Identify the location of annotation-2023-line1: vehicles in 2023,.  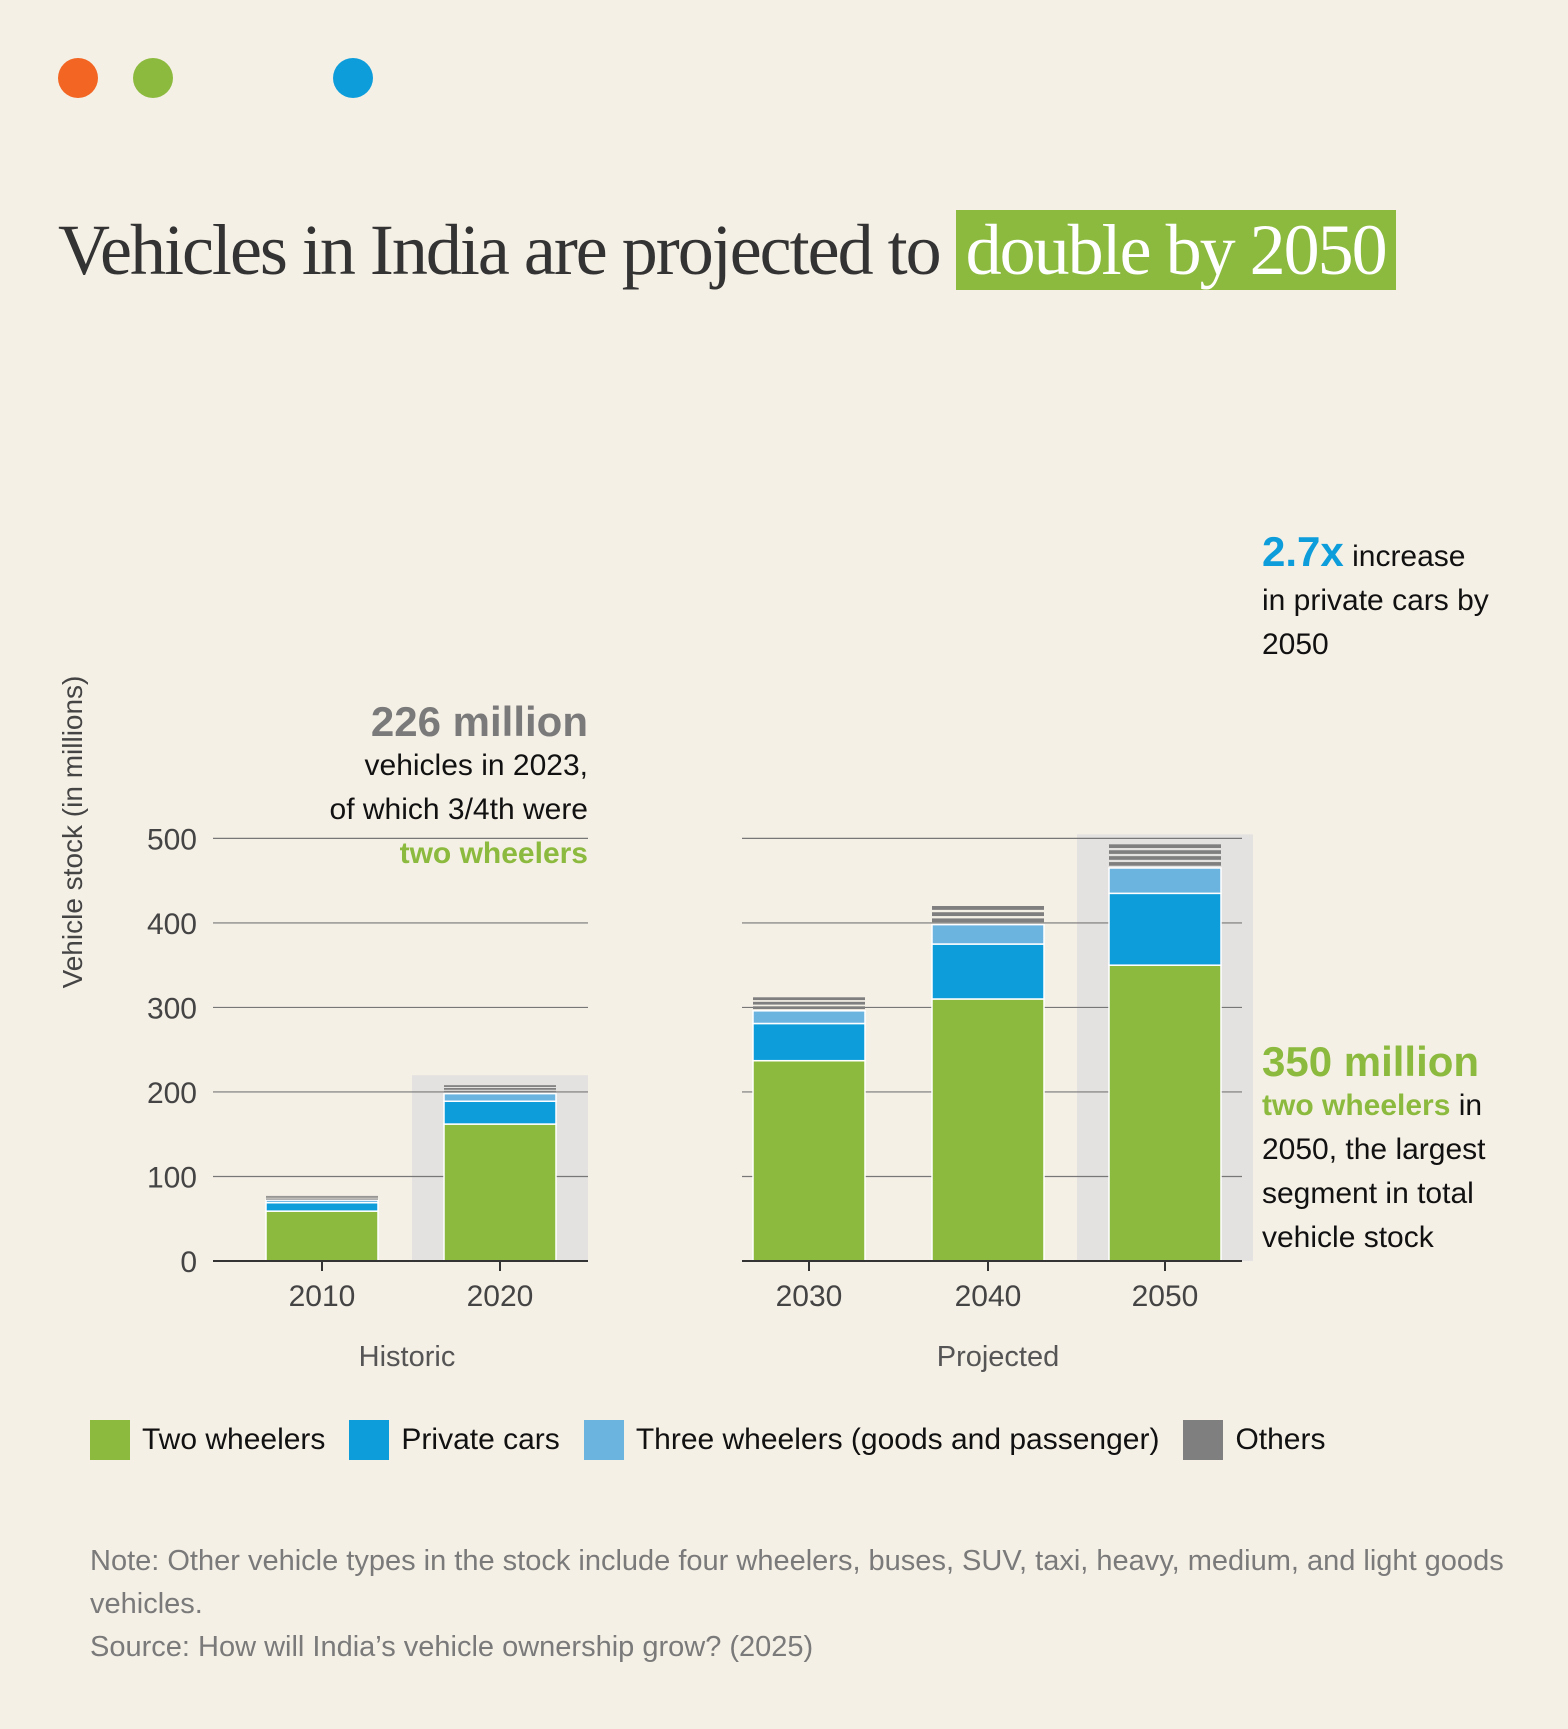
(476, 765).